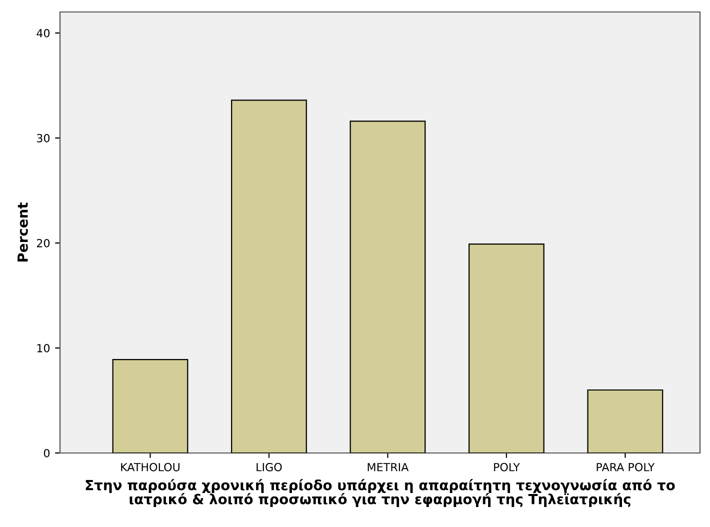 The image size is (710, 527). I want to click on x-tick-label: METRIA, so click(388, 467).